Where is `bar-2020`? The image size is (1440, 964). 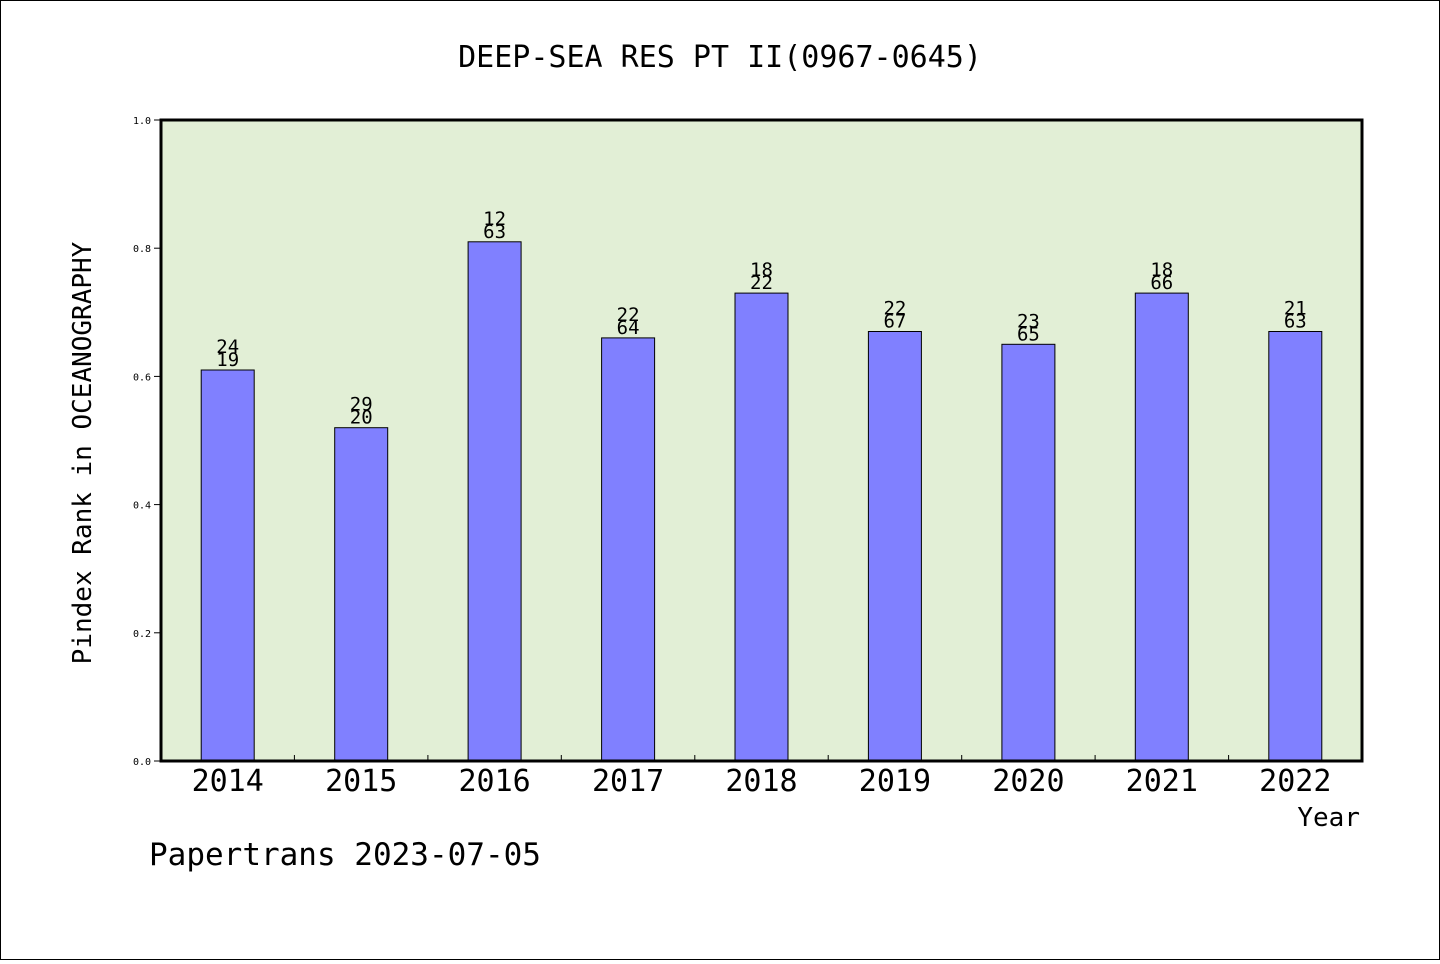
bar-2020 is located at coordinates (1028, 552).